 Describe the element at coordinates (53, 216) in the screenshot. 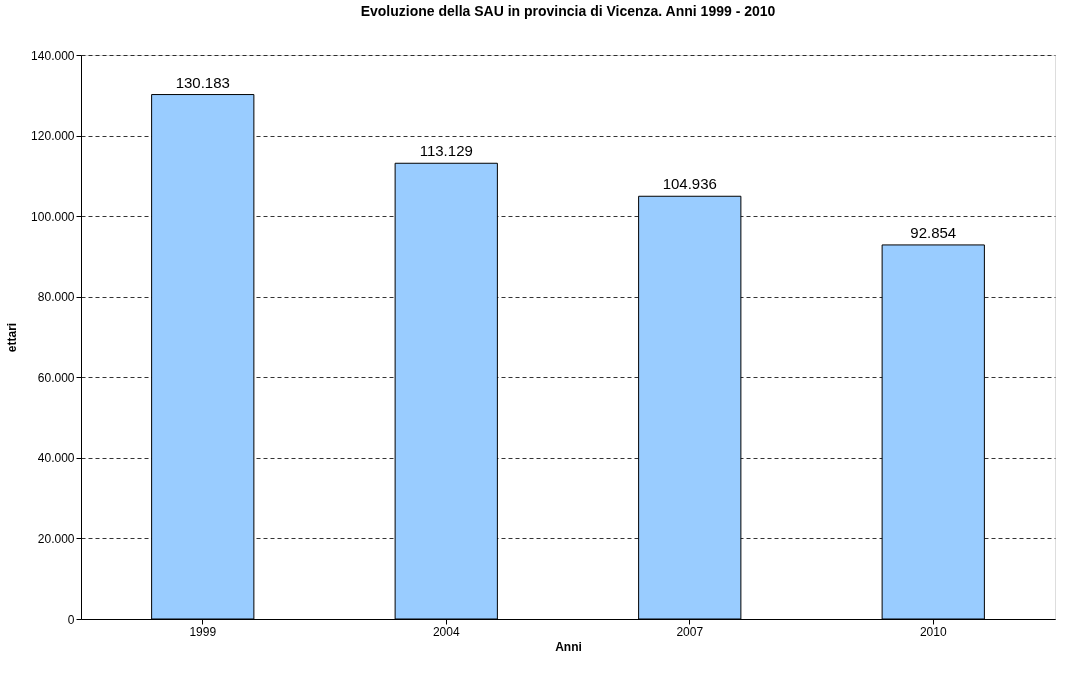

I see `y-tick-label: 100.000` at that location.